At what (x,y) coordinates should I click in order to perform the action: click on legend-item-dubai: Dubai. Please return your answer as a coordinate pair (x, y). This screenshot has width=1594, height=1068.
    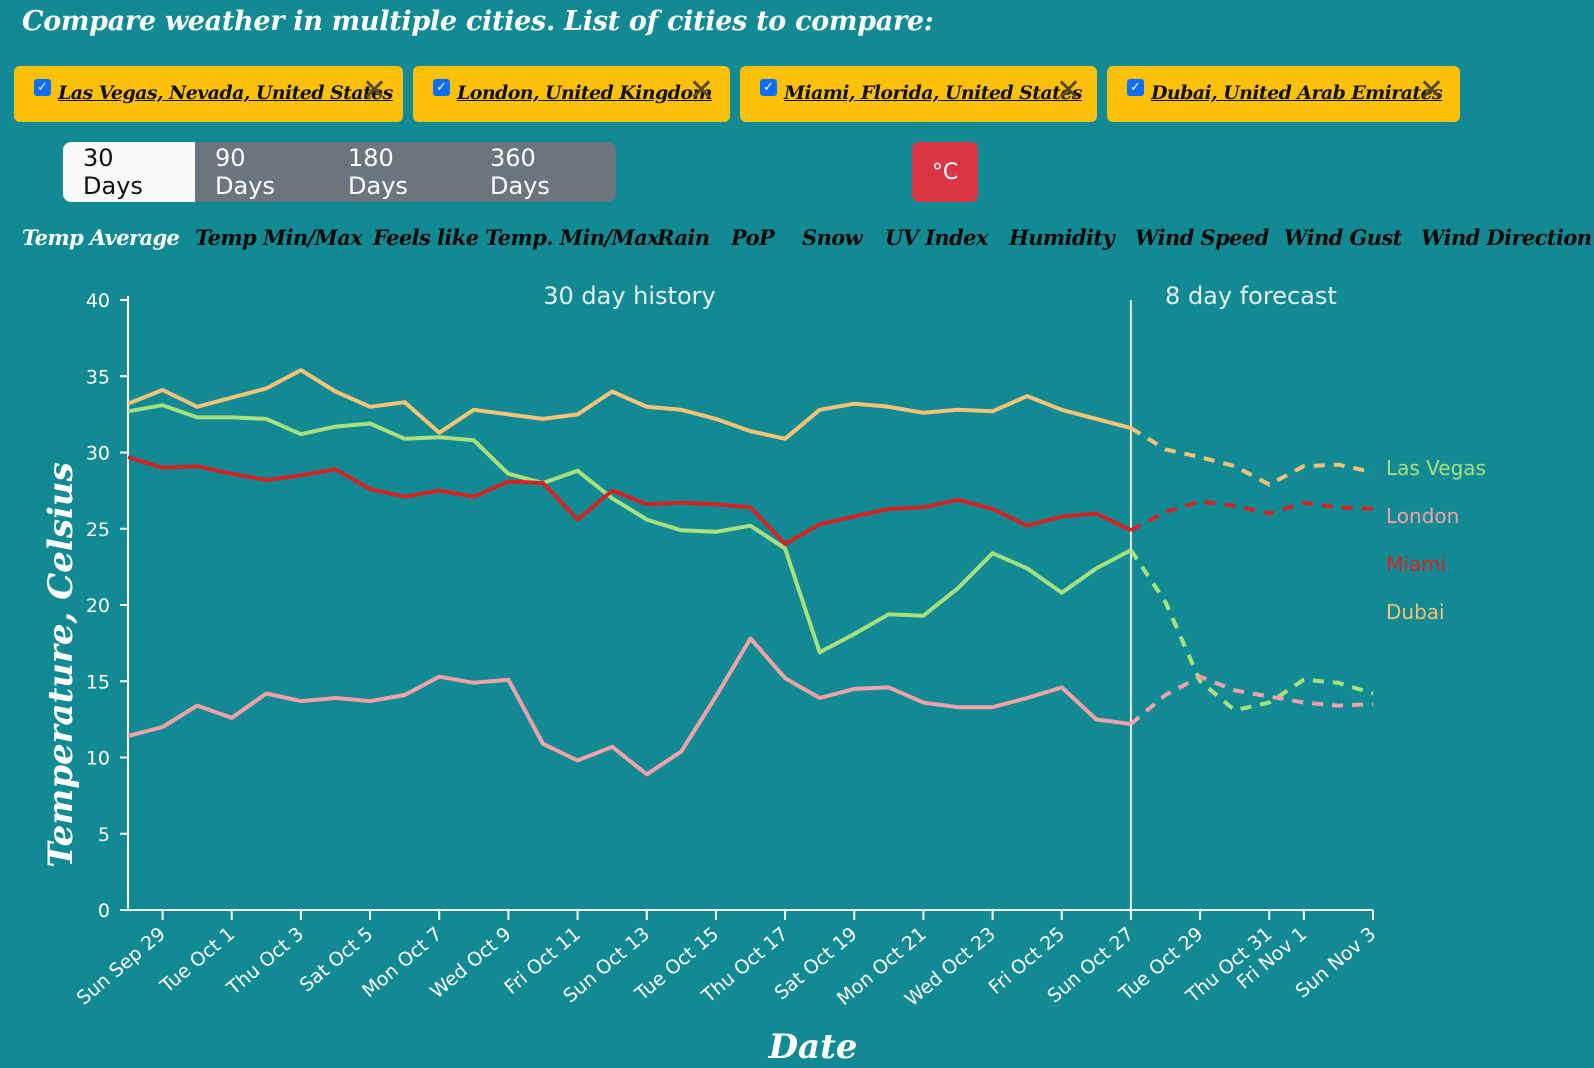
    Looking at the image, I should click on (1415, 612).